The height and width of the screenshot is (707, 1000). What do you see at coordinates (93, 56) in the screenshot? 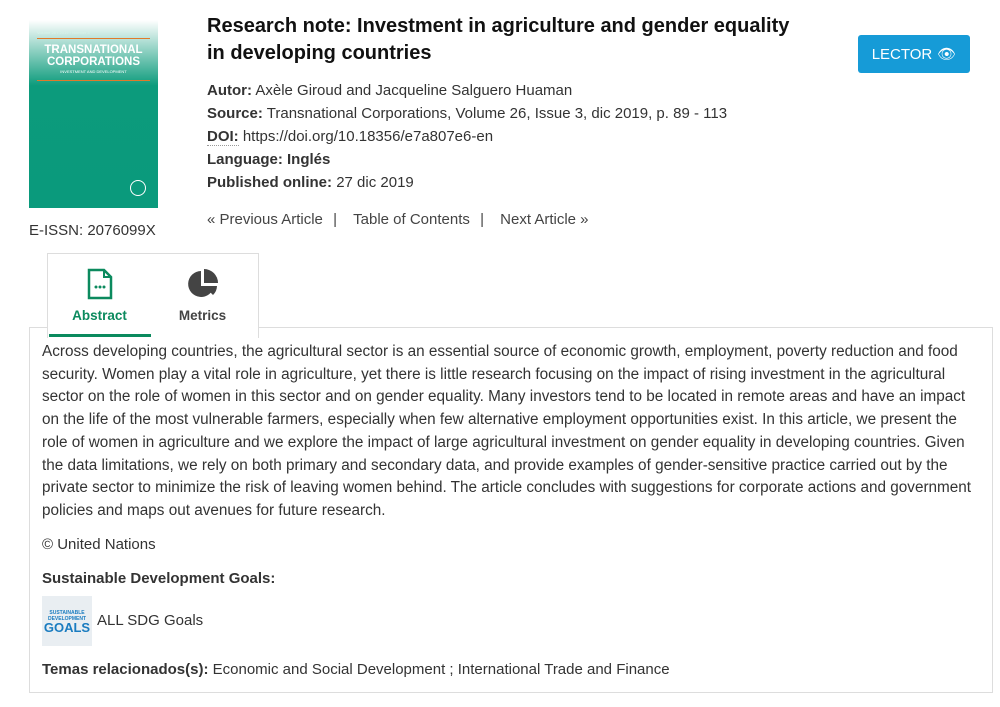
I see `cover-title: TRANSNATIONAL CORPORATIONS` at bounding box center [93, 56].